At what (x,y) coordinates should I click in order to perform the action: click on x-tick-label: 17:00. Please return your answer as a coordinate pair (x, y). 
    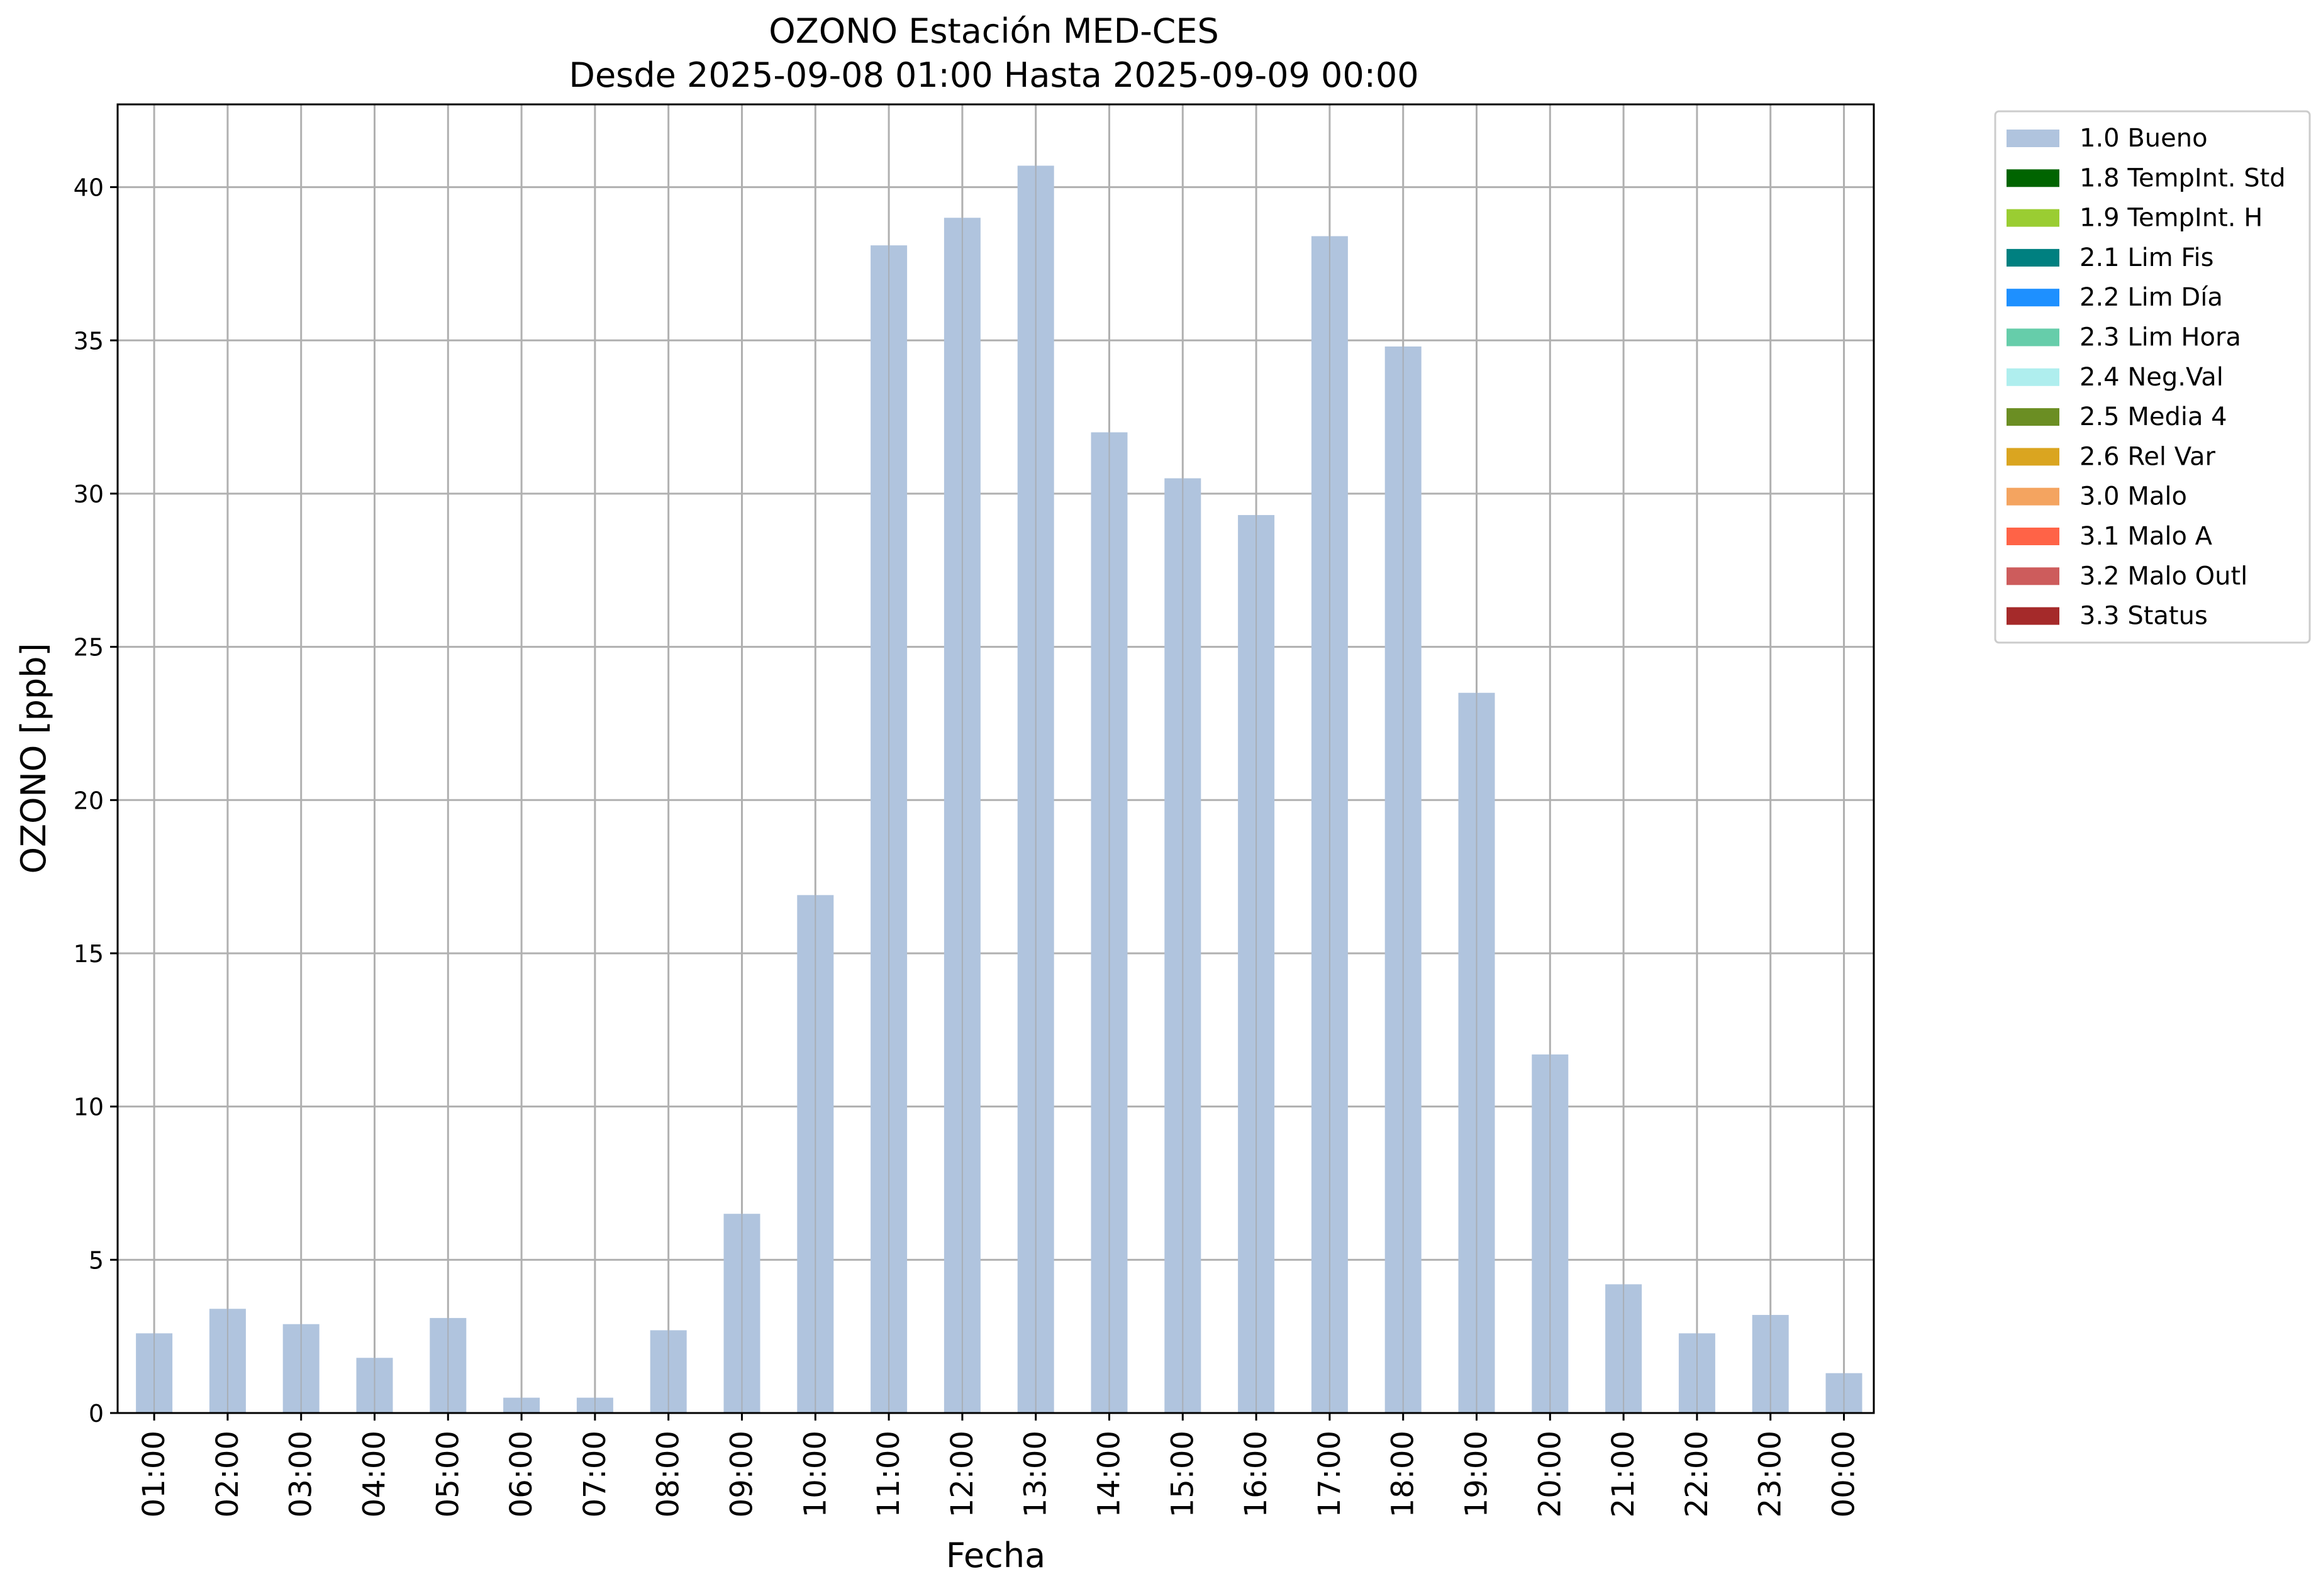
    Looking at the image, I should click on (1329, 1474).